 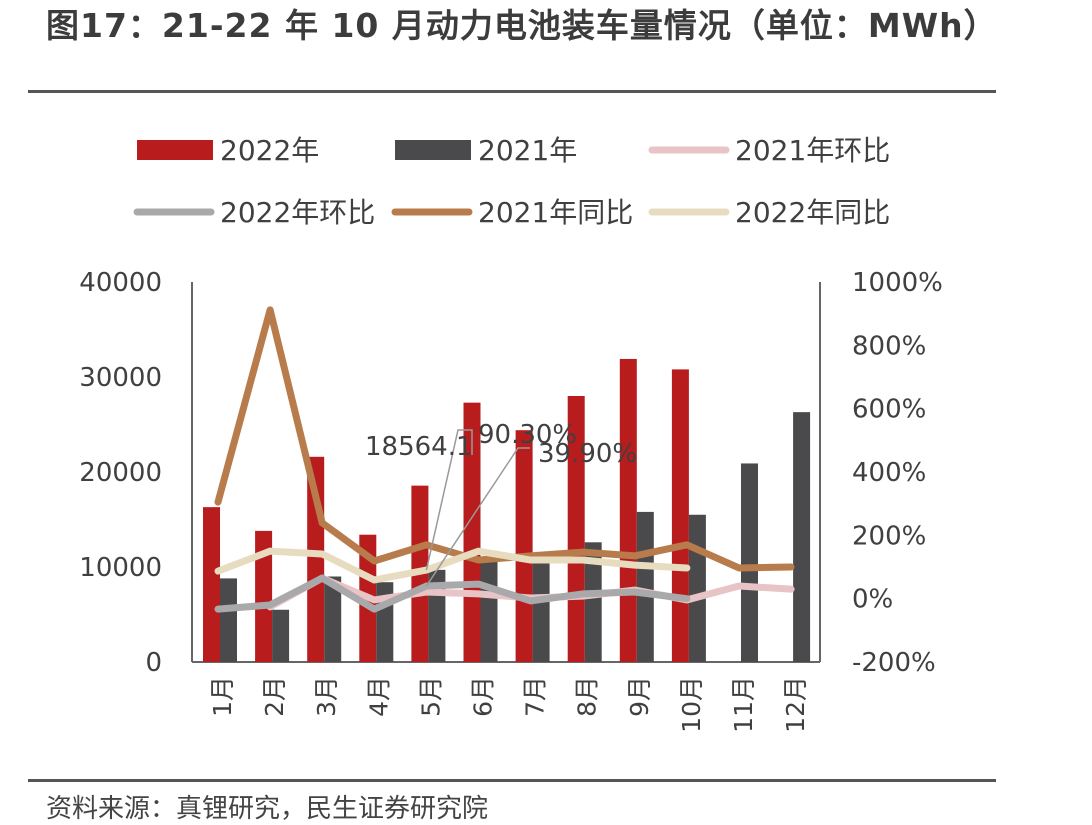 I want to click on legend-label: 2021年环比, so click(x=812, y=150).